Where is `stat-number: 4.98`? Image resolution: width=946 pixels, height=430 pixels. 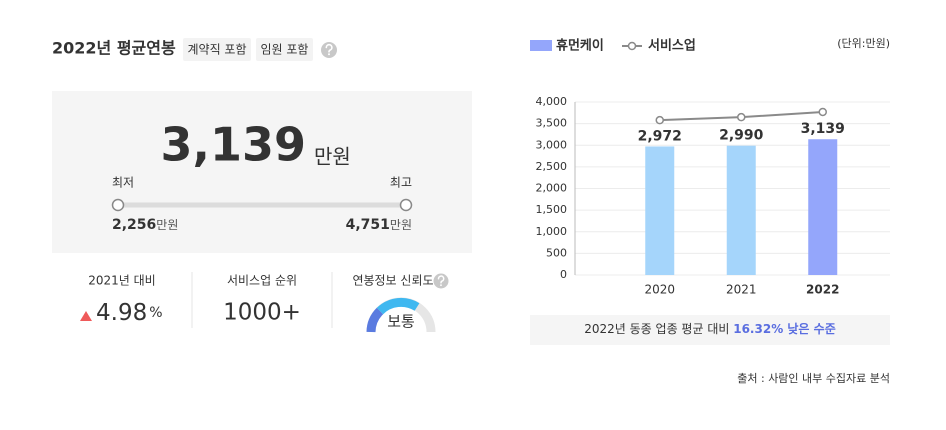 stat-number: 4.98 is located at coordinates (121, 313).